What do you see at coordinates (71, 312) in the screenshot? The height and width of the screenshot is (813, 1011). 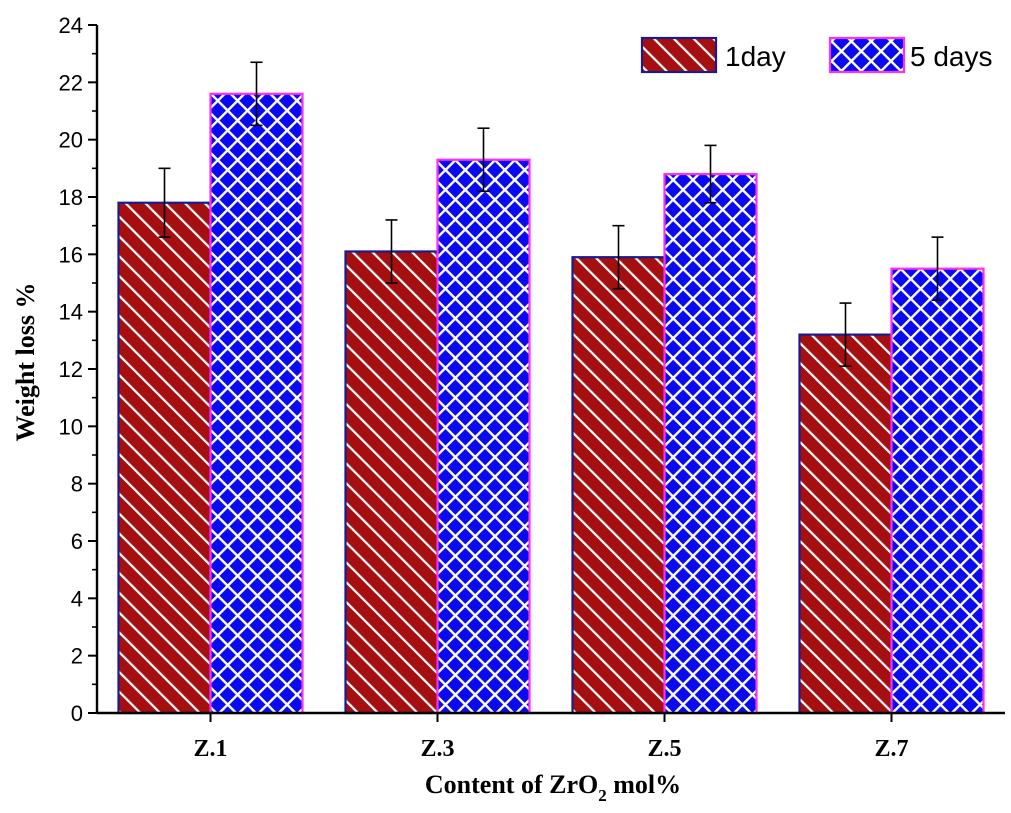 I see `y-tick-label: 14` at bounding box center [71, 312].